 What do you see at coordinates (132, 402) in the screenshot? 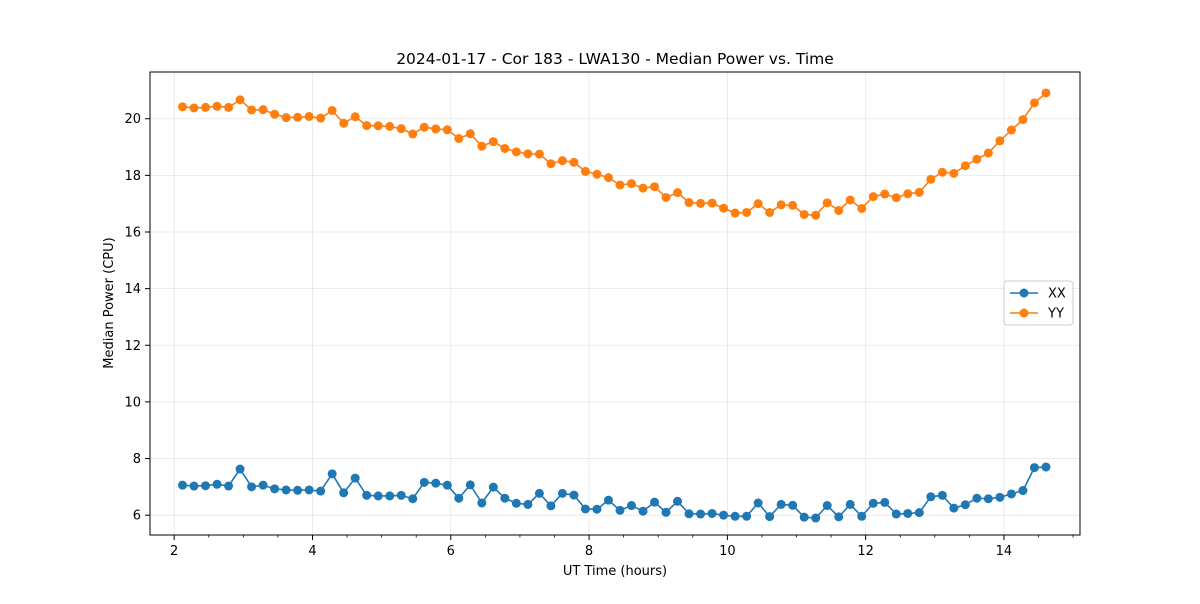
I see `y-tick-label: 10` at bounding box center [132, 402].